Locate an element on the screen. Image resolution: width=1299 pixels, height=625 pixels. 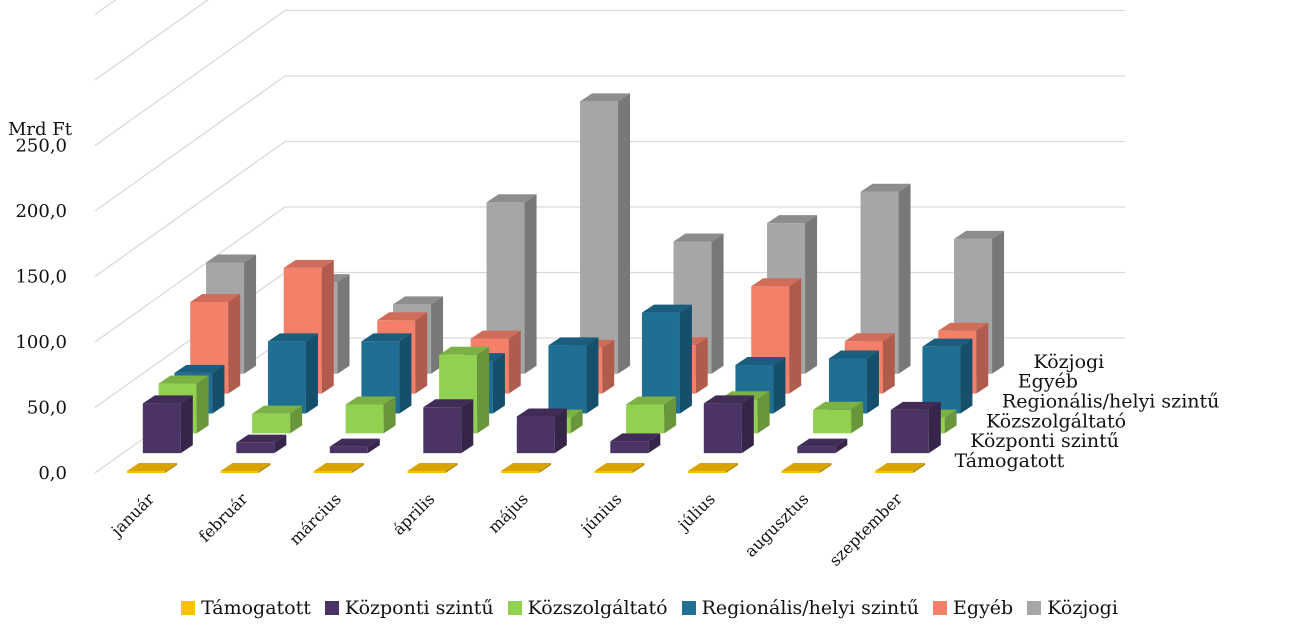
bar-k-zszolg-ltat--2 is located at coordinates (370, 415).